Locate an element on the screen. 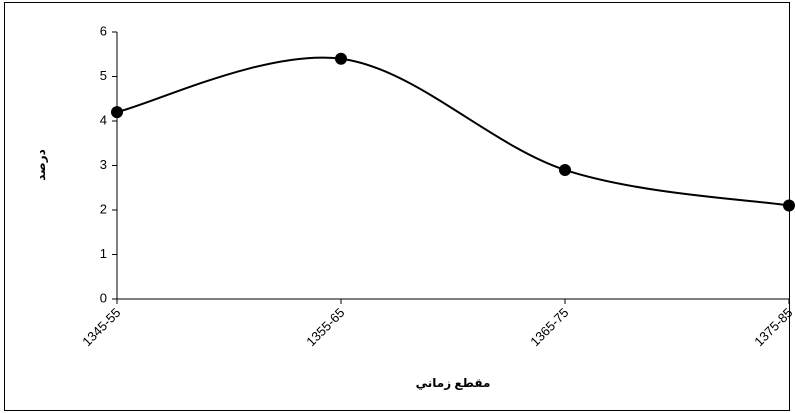 The image size is (795, 413). y-tick-label: 5 is located at coordinates (103, 75).